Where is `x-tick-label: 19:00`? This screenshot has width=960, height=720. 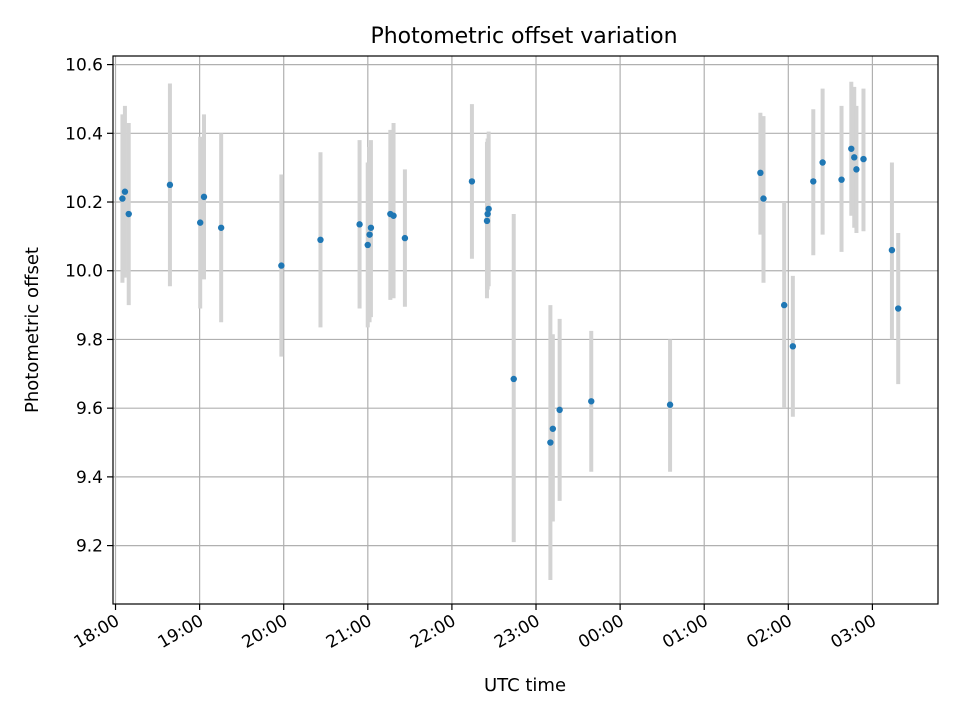 x-tick-label: 19:00 is located at coordinates (181, 632).